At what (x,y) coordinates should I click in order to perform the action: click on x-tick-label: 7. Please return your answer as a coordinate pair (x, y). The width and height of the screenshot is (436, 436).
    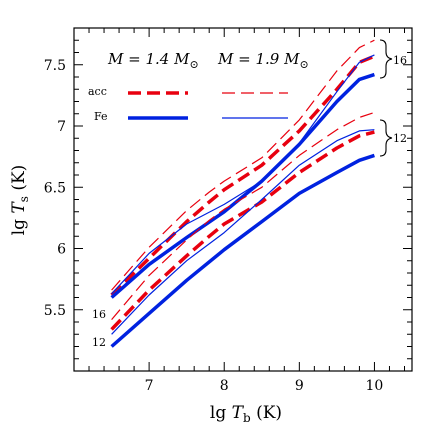
    Looking at the image, I should click on (149, 386).